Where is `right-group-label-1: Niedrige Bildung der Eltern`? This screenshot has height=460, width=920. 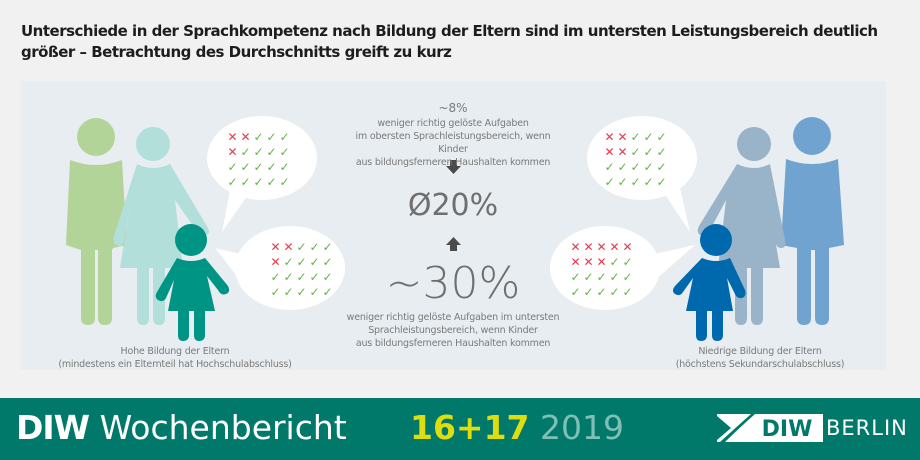
right-group-label-1: Niedrige Bildung der Eltern is located at coordinates (760, 351).